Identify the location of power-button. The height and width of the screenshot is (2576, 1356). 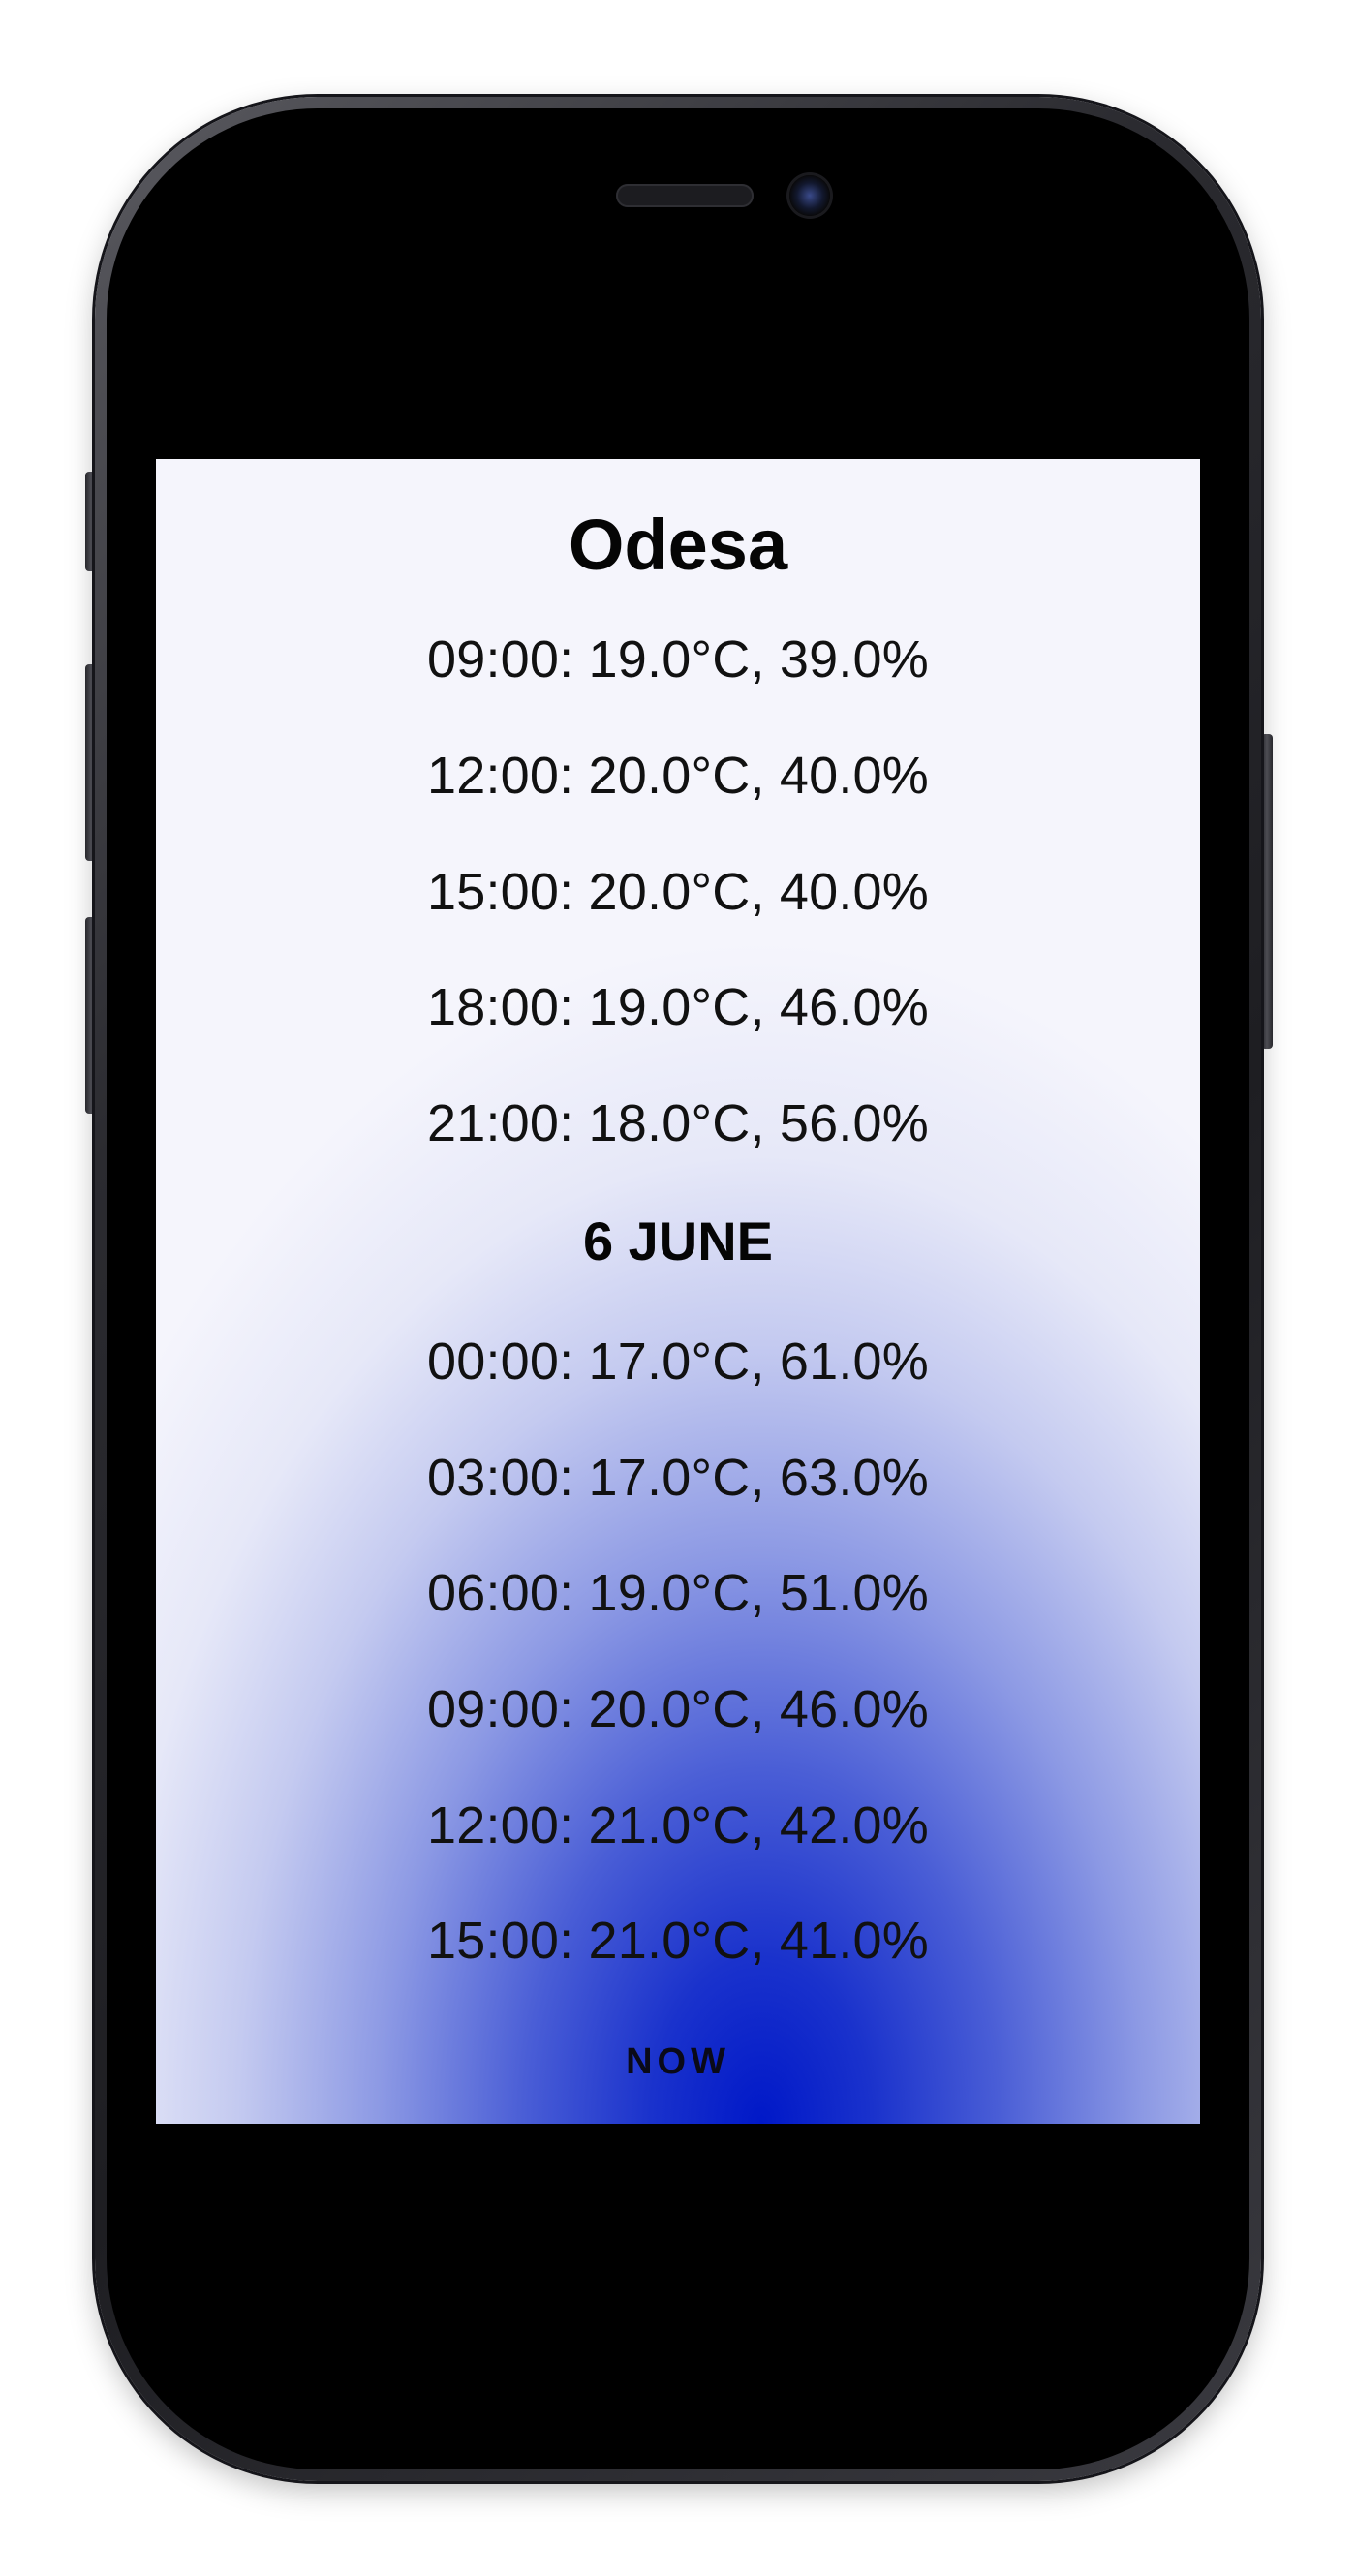
(1267, 891).